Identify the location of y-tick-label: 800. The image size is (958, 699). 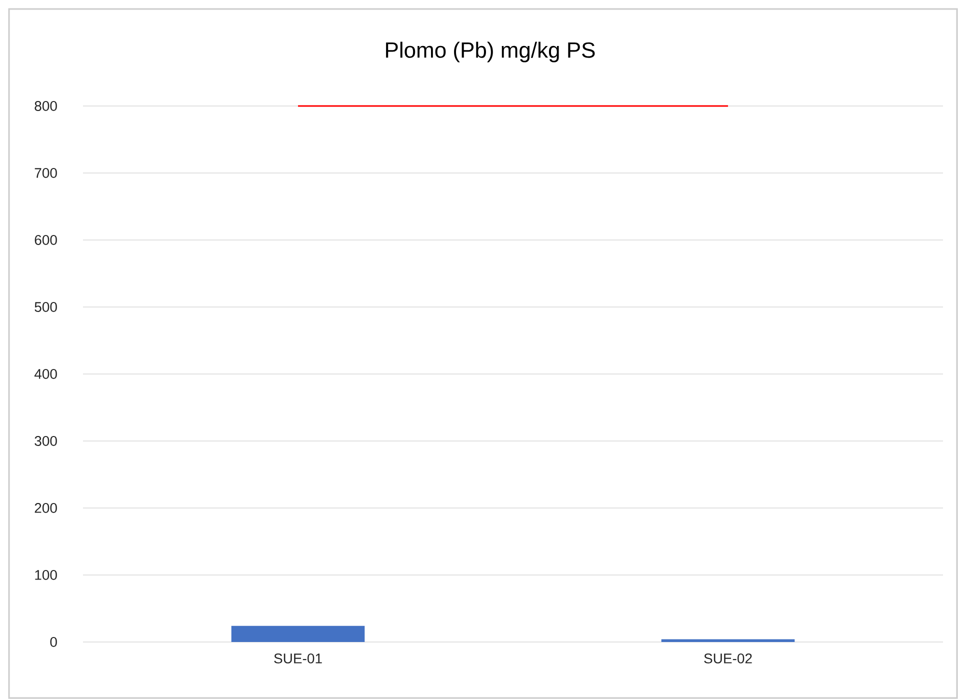
(45, 106).